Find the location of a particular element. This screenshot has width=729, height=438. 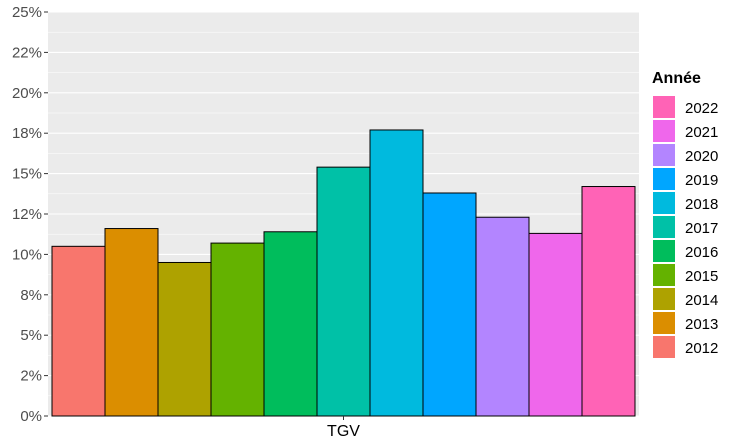

legend-label-2018: 2018 is located at coordinates (701, 204).